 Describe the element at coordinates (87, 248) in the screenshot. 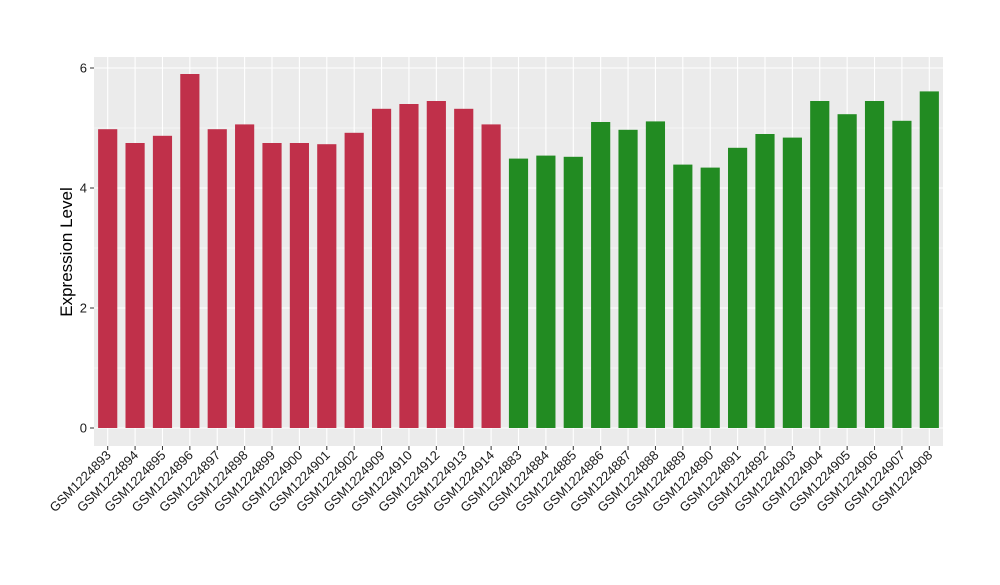

I see `y-axis: 0 2 4 6` at that location.